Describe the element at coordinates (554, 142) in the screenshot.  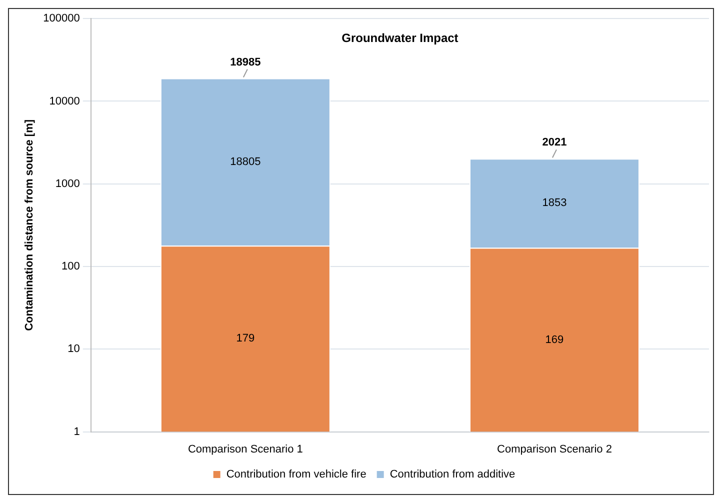
I see `total-label: 2021` at that location.